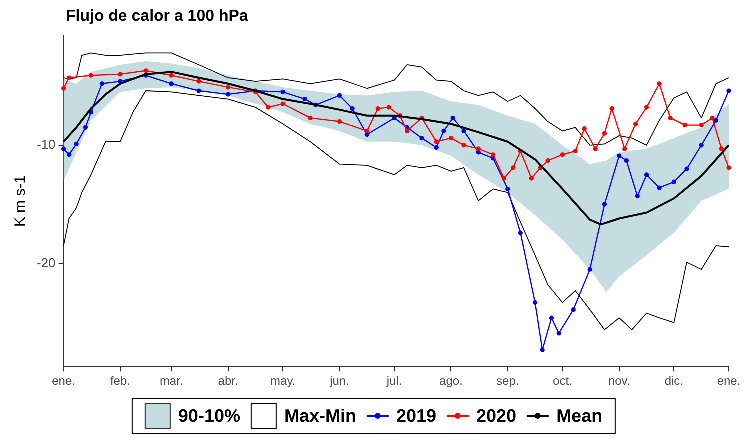 This screenshot has width=747, height=442. I want to click on x-tick-label: jul., so click(394, 381).